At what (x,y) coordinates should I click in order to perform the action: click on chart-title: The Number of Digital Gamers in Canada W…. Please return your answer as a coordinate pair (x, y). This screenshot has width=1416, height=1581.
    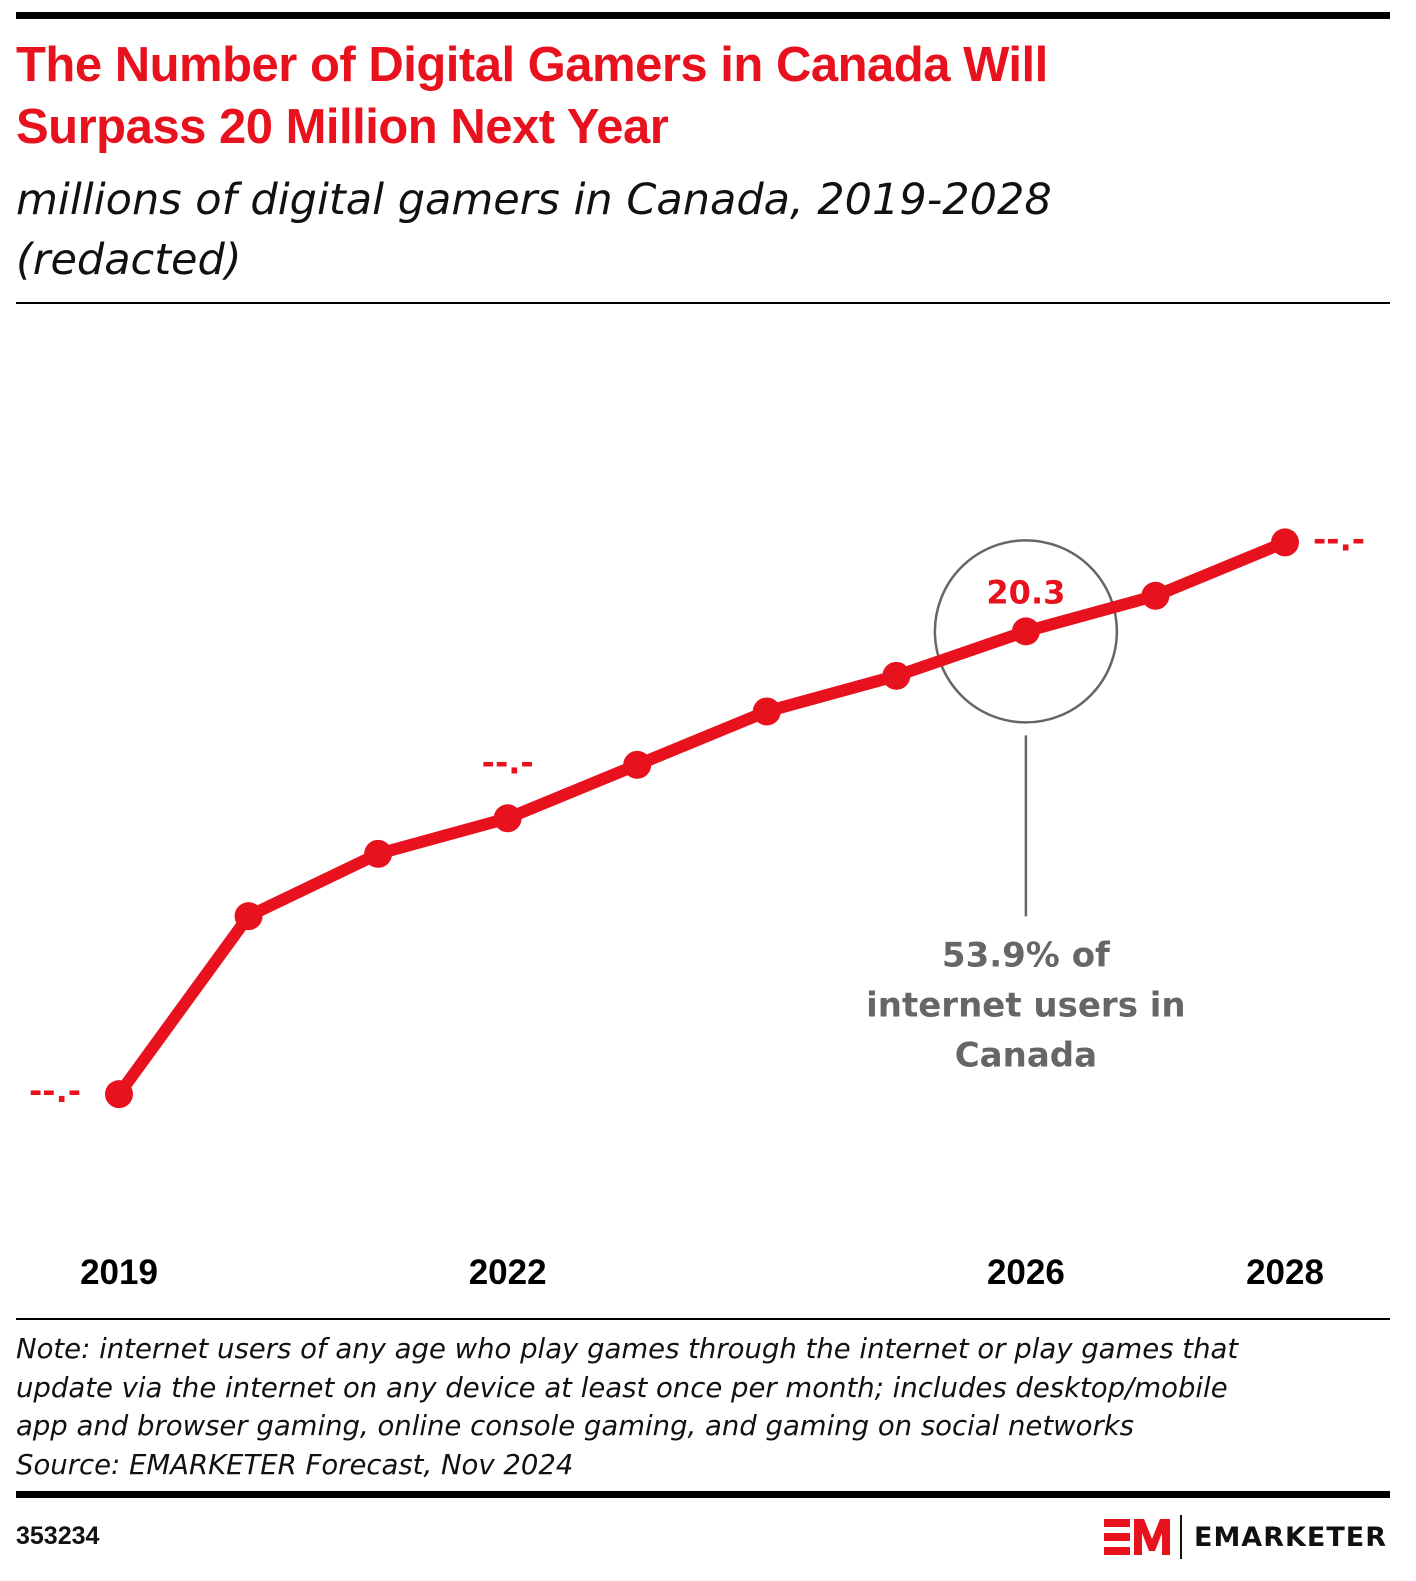
    Looking at the image, I should click on (706, 96).